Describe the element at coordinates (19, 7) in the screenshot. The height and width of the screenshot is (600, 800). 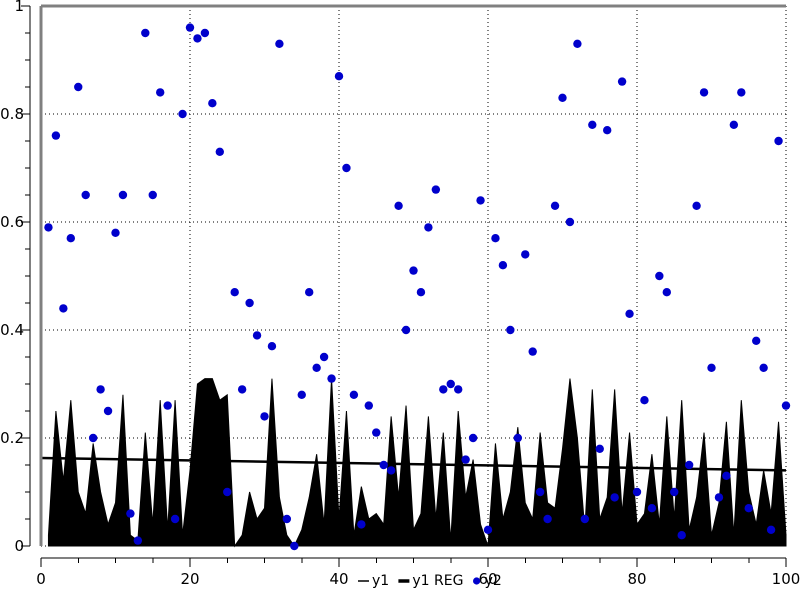
I see `y-tick-label: 1` at that location.